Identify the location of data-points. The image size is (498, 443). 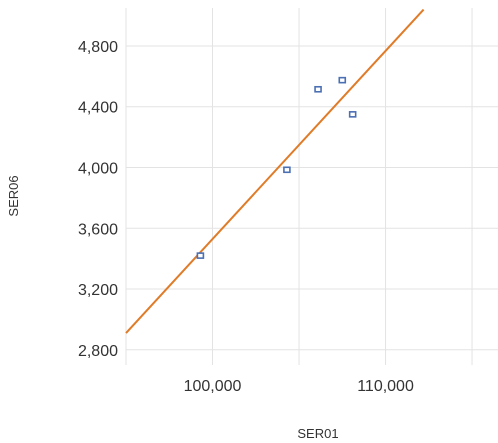
(276, 167).